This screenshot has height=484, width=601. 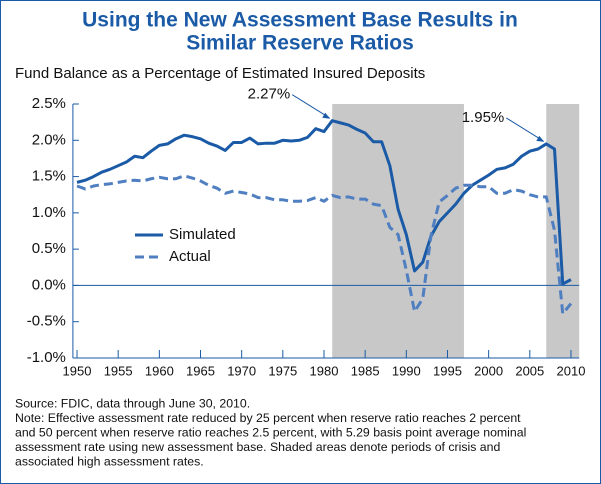 I want to click on y-tick-label: -0.5%, so click(x=46, y=321).